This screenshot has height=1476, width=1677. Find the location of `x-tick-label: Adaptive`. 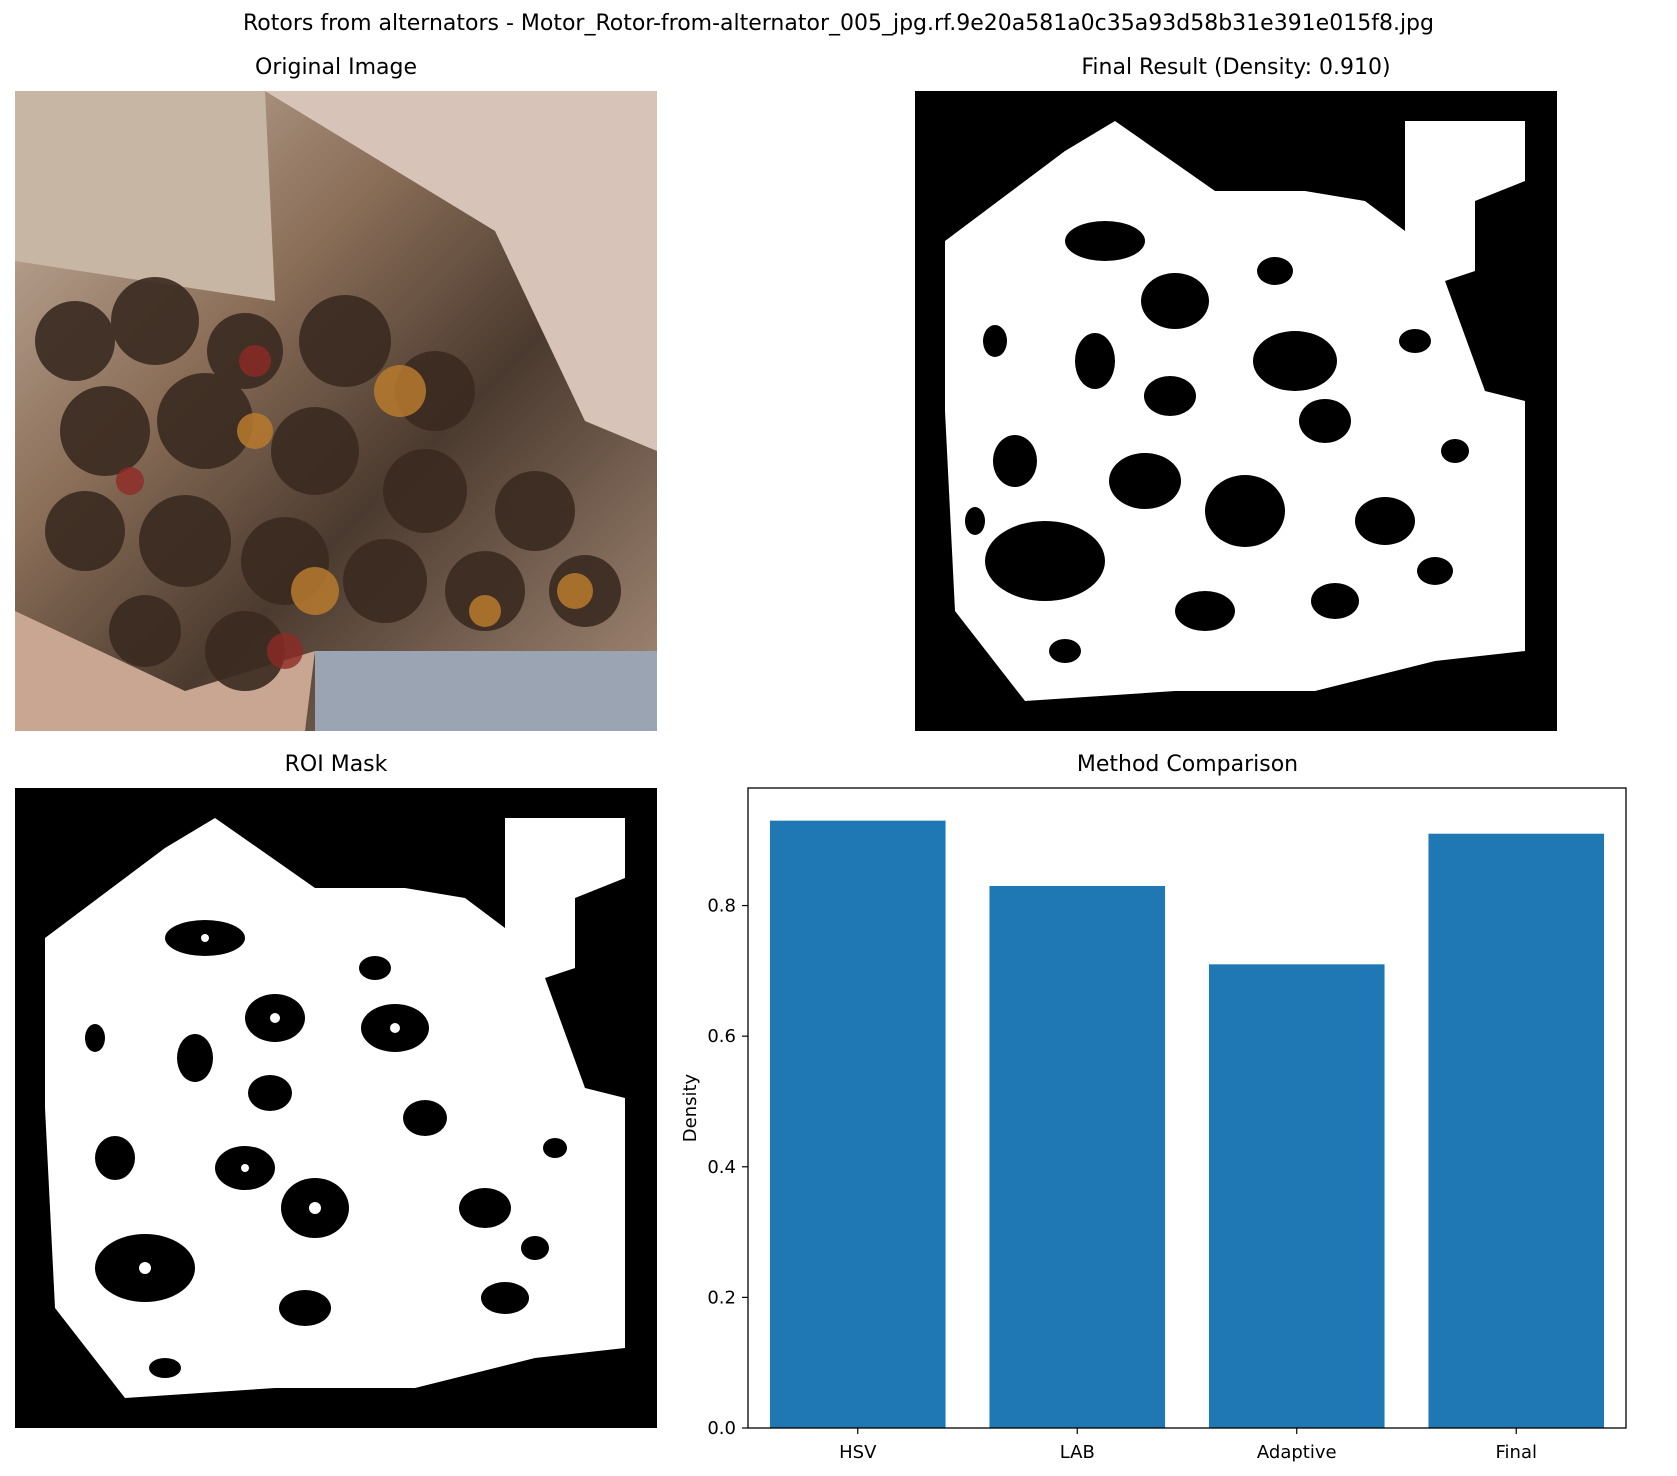

x-tick-label: Adaptive is located at coordinates (1297, 1452).